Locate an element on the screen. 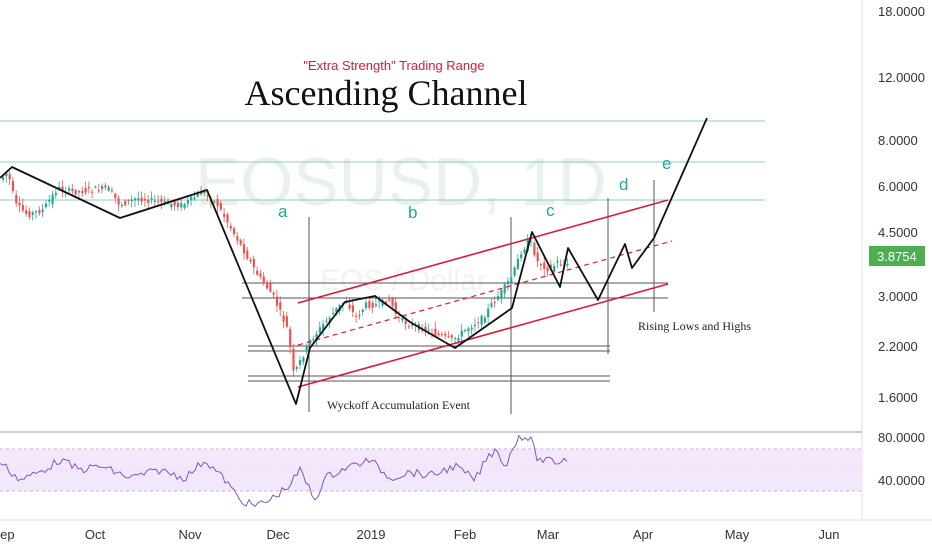 Image resolution: width=932 pixels, height=550 pixels. ascending-channel is located at coordinates (485, 293).